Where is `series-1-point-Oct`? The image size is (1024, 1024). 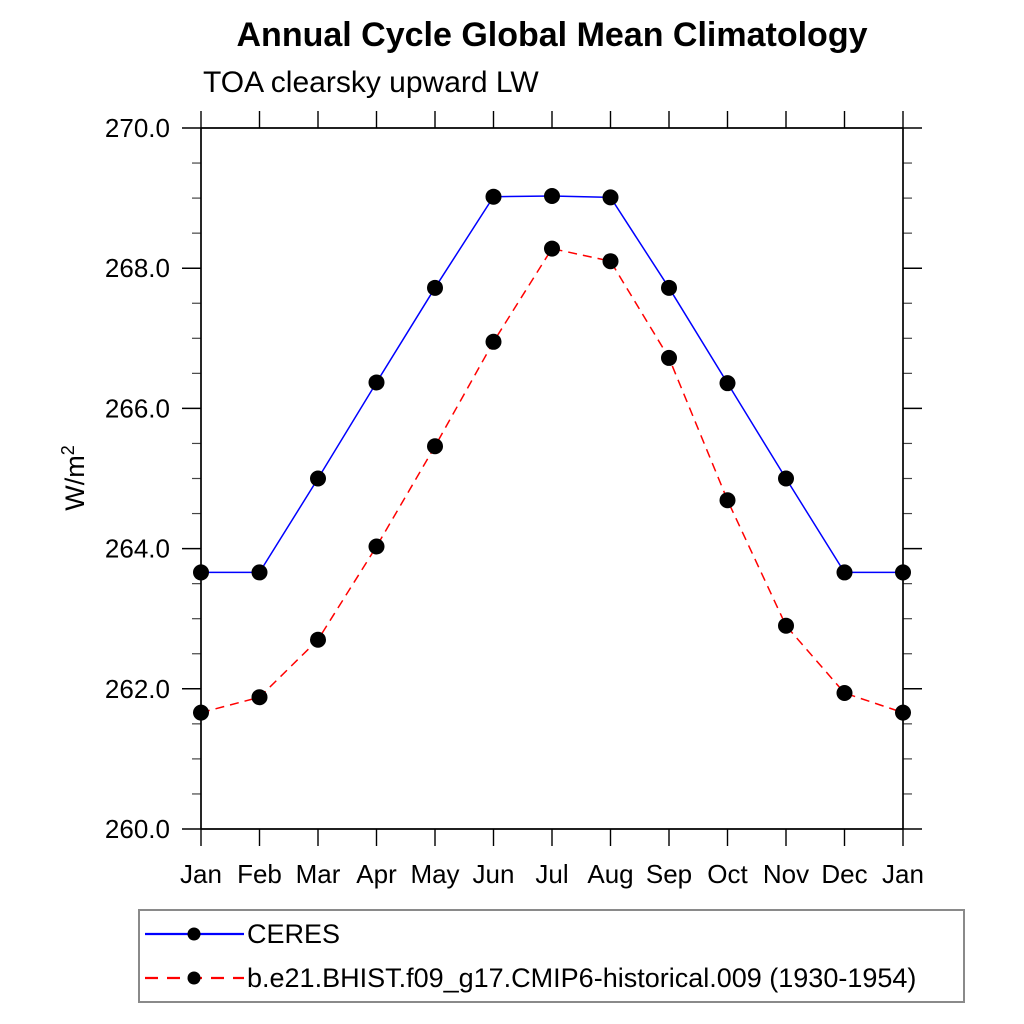
series-1-point-Oct is located at coordinates (727, 500).